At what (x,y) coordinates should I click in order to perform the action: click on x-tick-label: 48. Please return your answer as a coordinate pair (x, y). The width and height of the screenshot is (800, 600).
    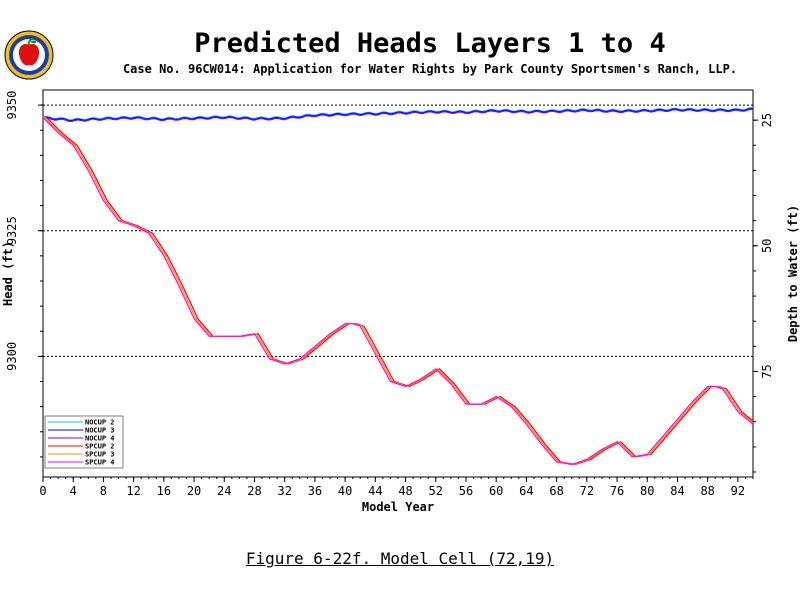
    Looking at the image, I should click on (405, 491).